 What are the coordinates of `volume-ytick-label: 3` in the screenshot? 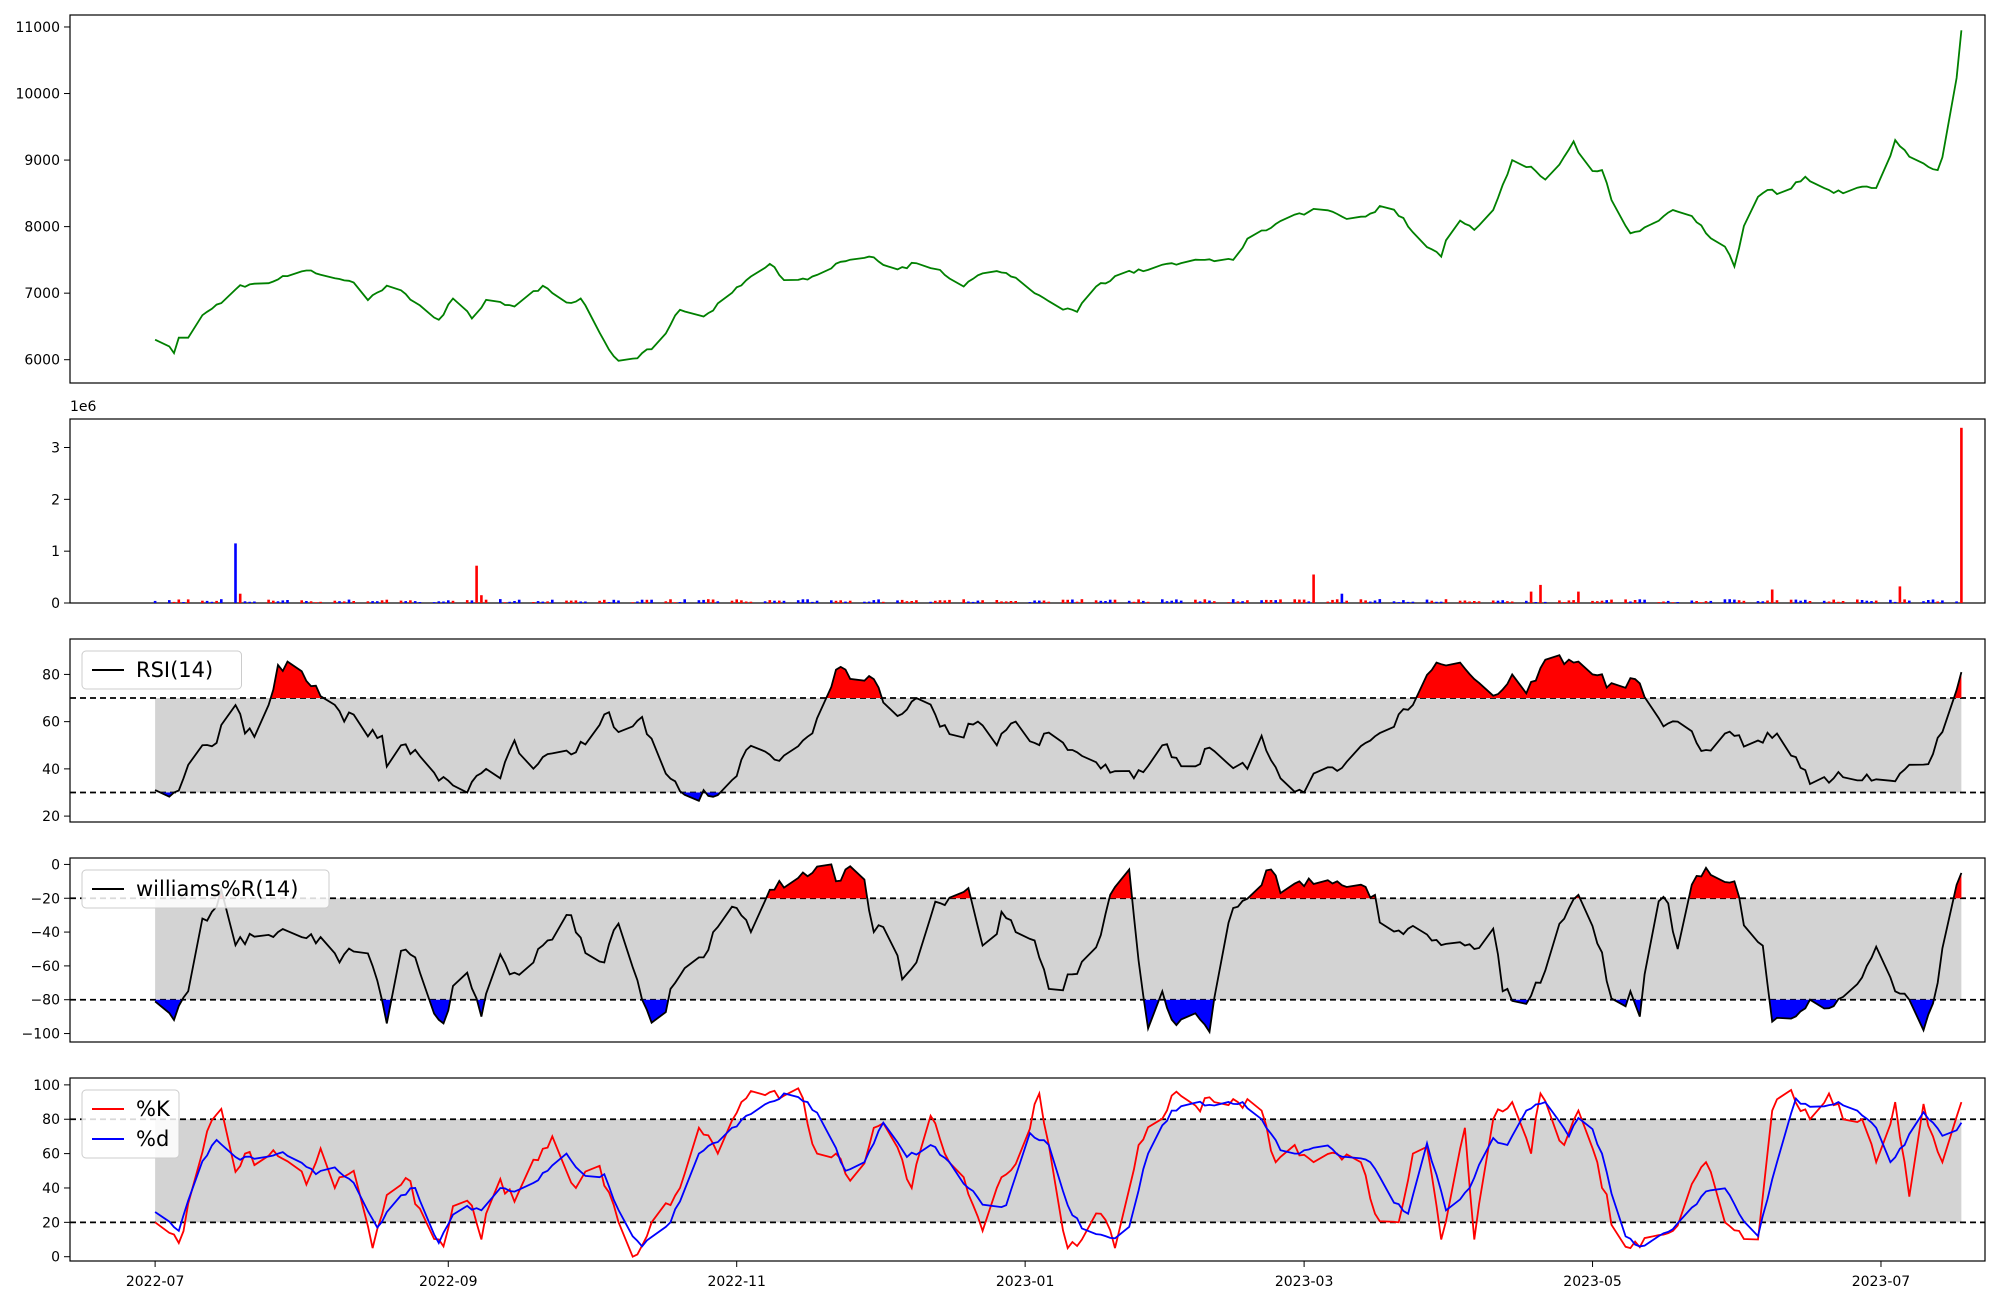 It's located at (55, 449).